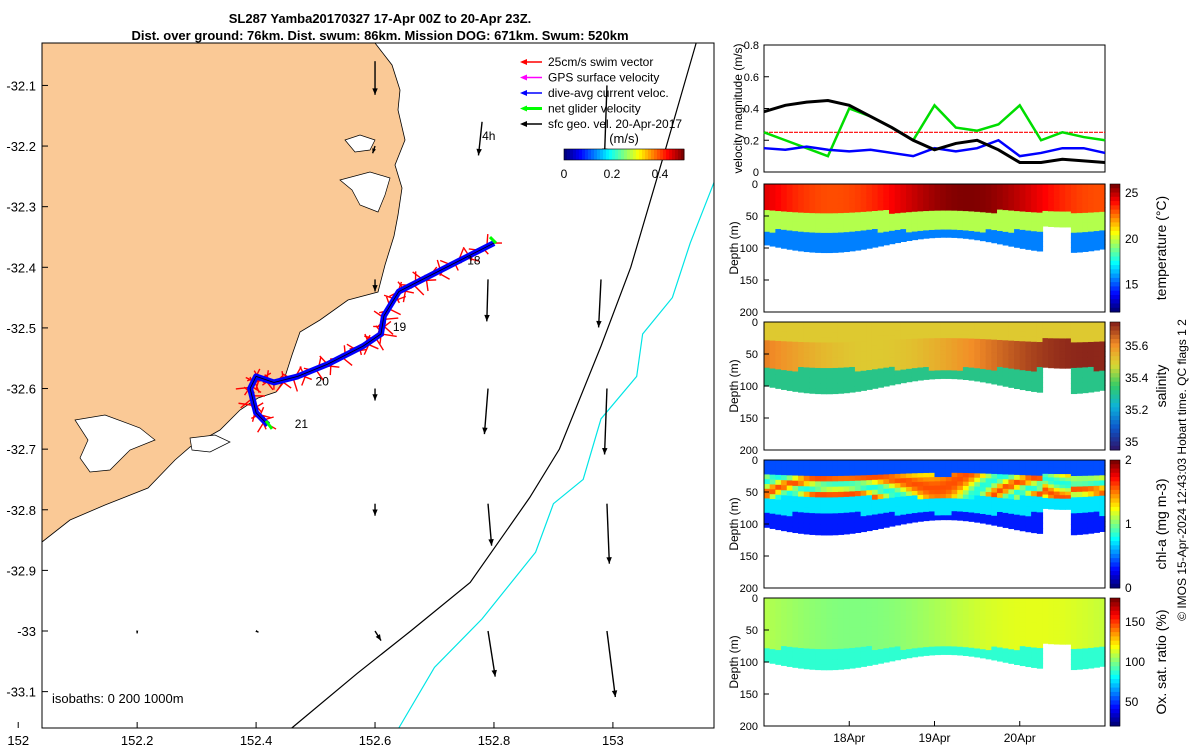 Image resolution: width=1200 pixels, height=750 pixels. Describe the element at coordinates (612, 174) in the screenshot. I see `colorbar-tick-label: 0.2` at that location.